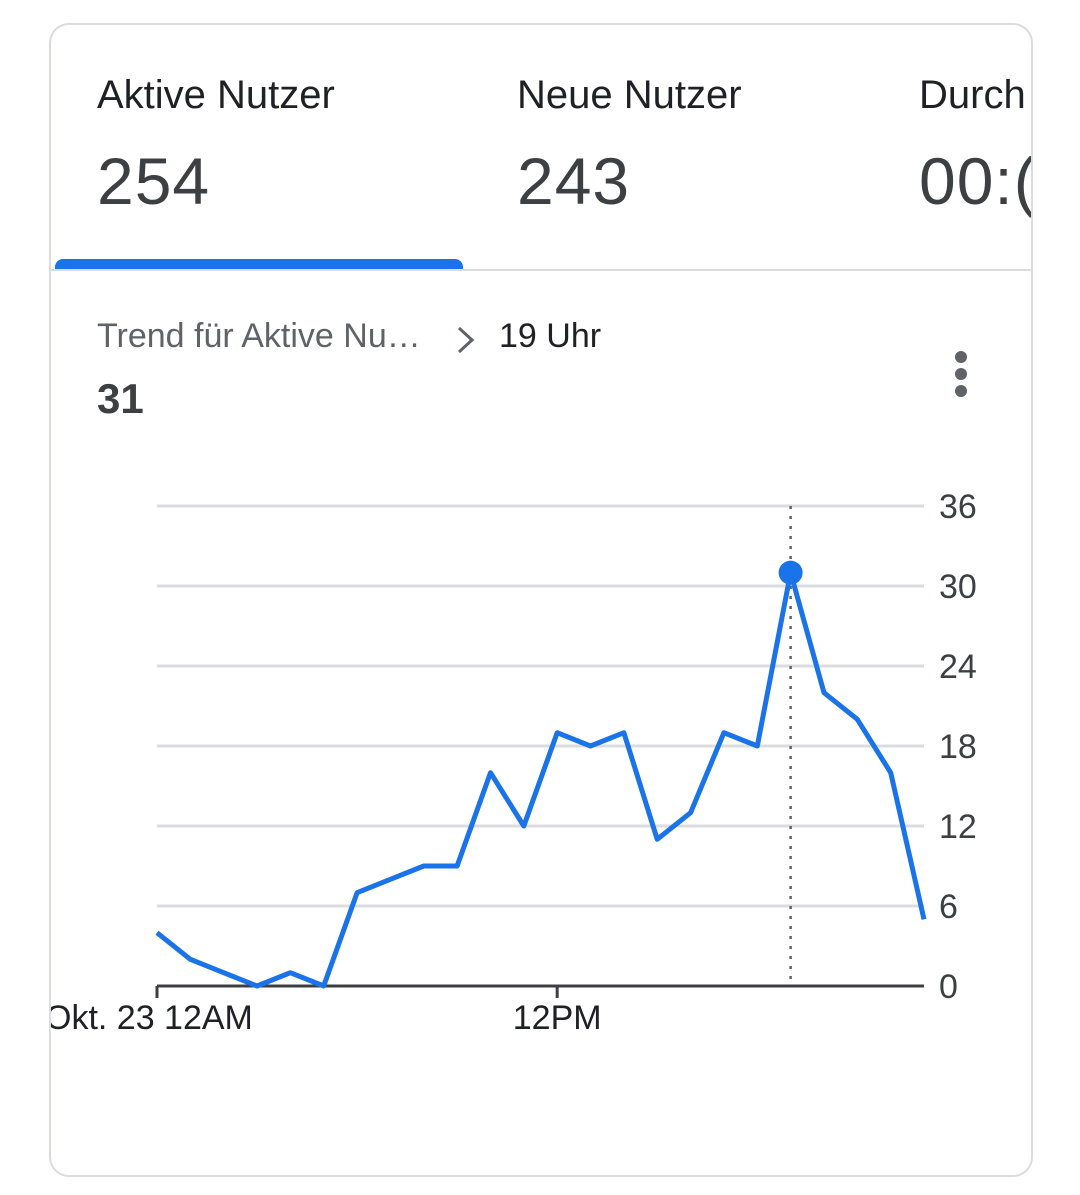 Image resolution: width=1080 pixels, height=1195 pixels. Describe the element at coordinates (958, 587) in the screenshot. I see `y-tick-label: 30` at that location.